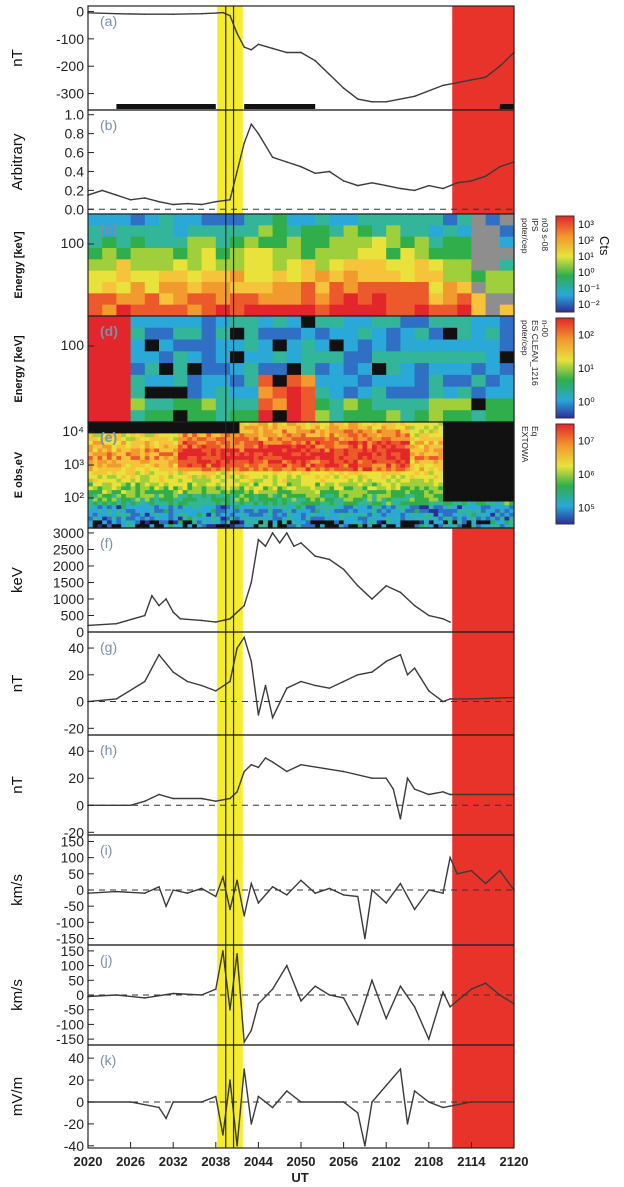 The width and height of the screenshot is (624, 1187). I want to click on instrument-label: IPS, so click(535, 225).